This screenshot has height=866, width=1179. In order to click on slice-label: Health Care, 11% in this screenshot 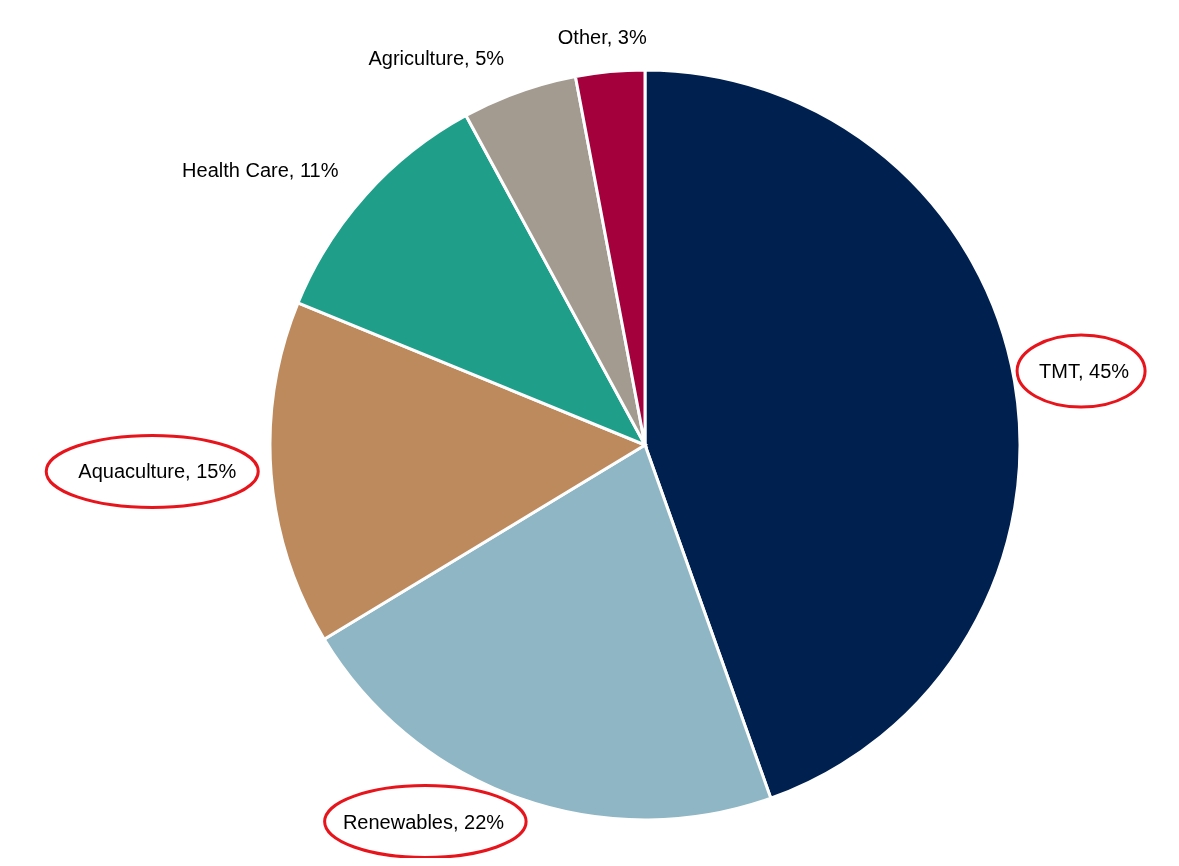, I will do `click(260, 169)`.